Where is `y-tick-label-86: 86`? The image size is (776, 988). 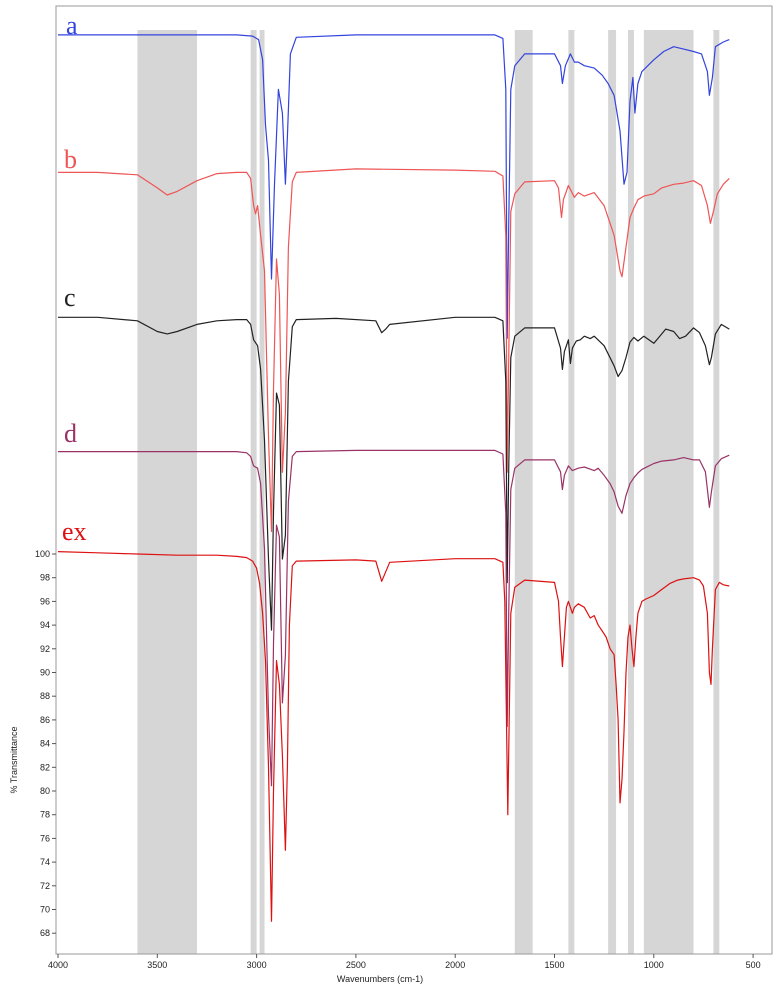 y-tick-label-86: 86 is located at coordinates (45, 720).